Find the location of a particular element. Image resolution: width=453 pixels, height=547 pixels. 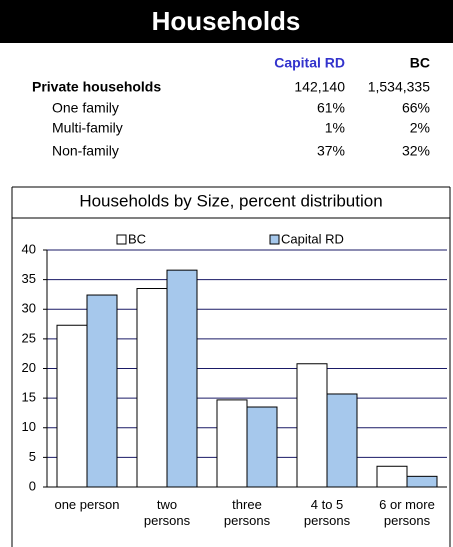

y-tick-label: 30 is located at coordinates (29, 308).